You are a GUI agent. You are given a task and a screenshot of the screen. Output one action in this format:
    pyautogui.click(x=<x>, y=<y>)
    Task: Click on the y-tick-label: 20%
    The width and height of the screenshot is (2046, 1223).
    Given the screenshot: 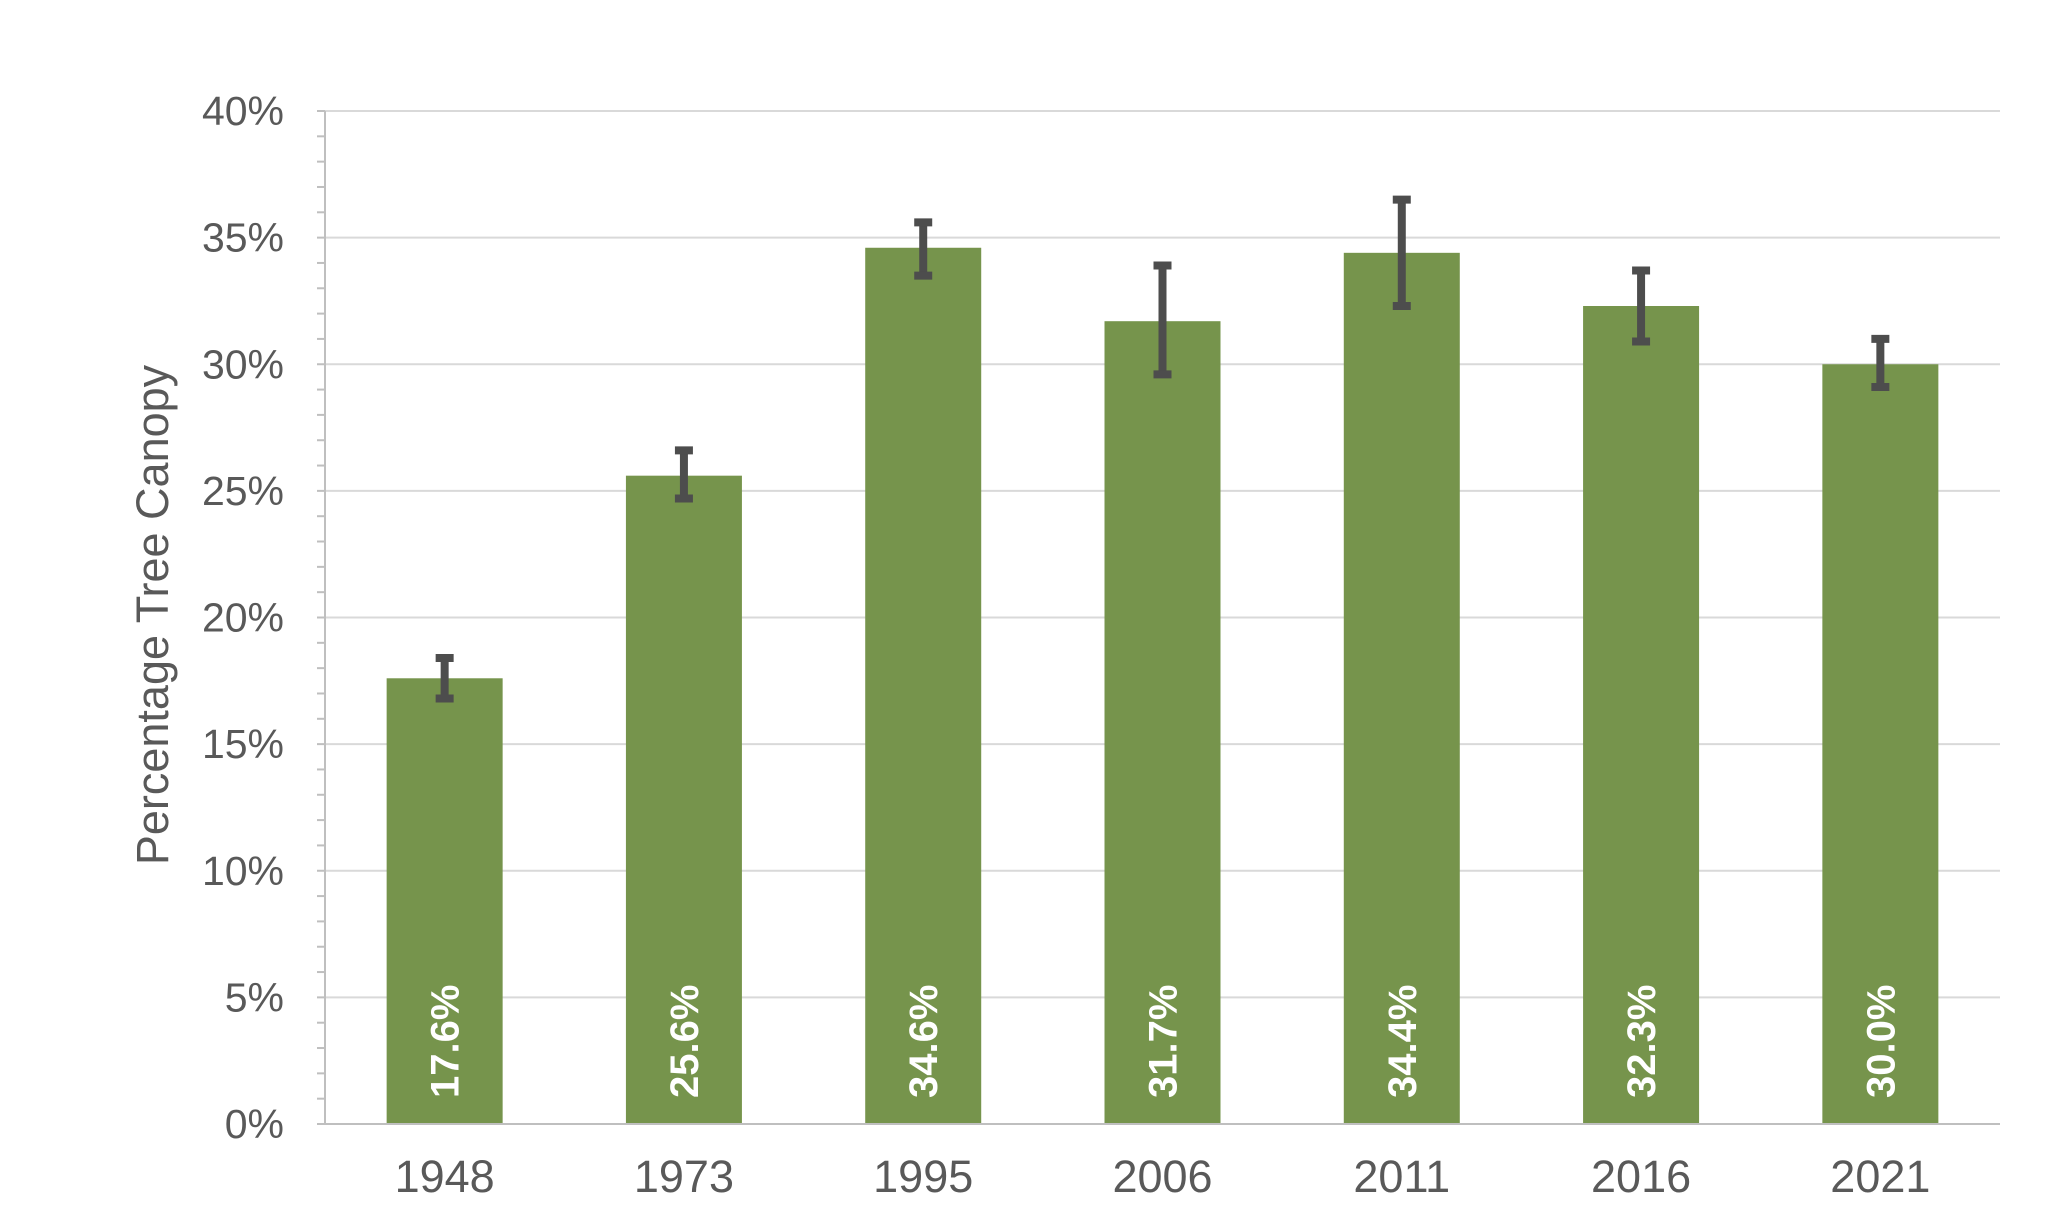 What is the action you would take?
    pyautogui.click(x=243, y=618)
    